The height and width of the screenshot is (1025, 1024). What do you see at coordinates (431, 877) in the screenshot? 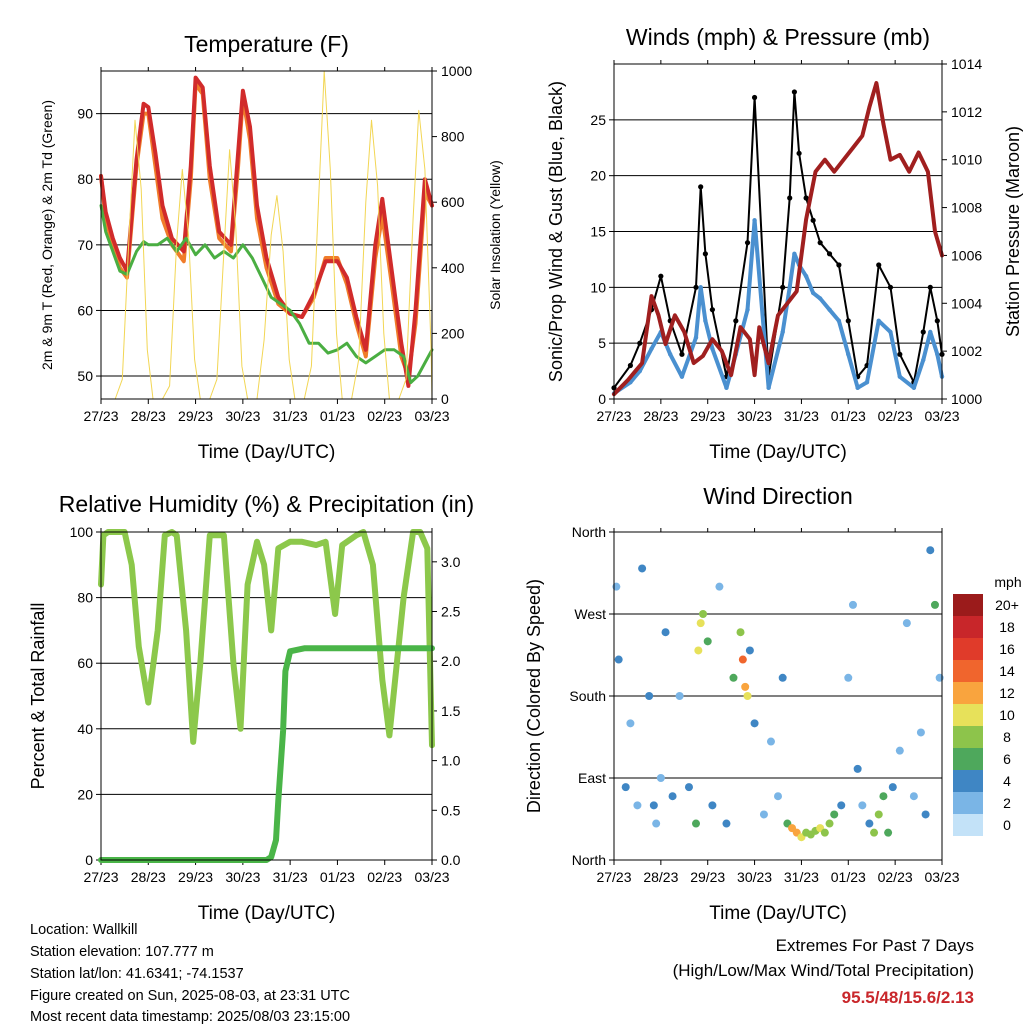
I see `humidity-xtick-label: 03/23` at bounding box center [431, 877].